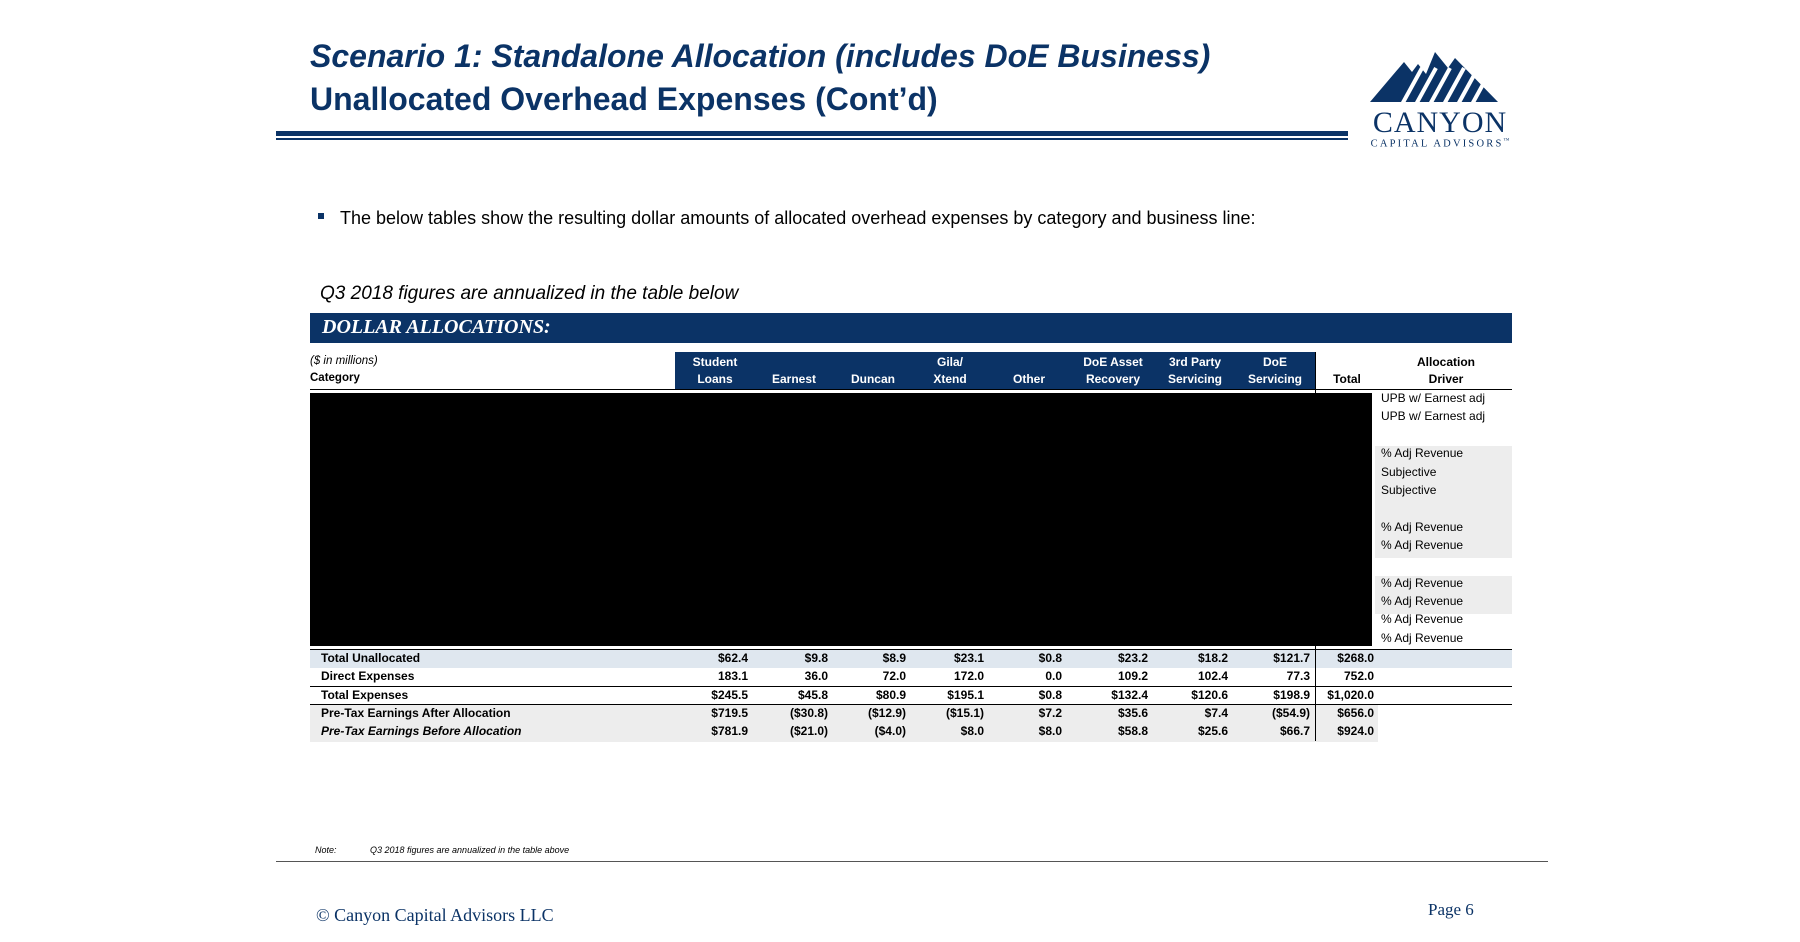 The image size is (1800, 942). I want to click on table-cell: ($54.9), so click(1290, 713).